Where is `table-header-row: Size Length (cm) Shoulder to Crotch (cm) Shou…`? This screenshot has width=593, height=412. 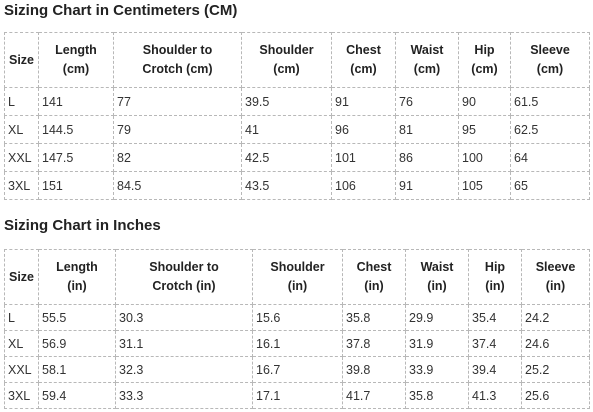 table-header-row: Size Length (cm) Shoulder to Crotch (cm) Shou… is located at coordinates (297, 60).